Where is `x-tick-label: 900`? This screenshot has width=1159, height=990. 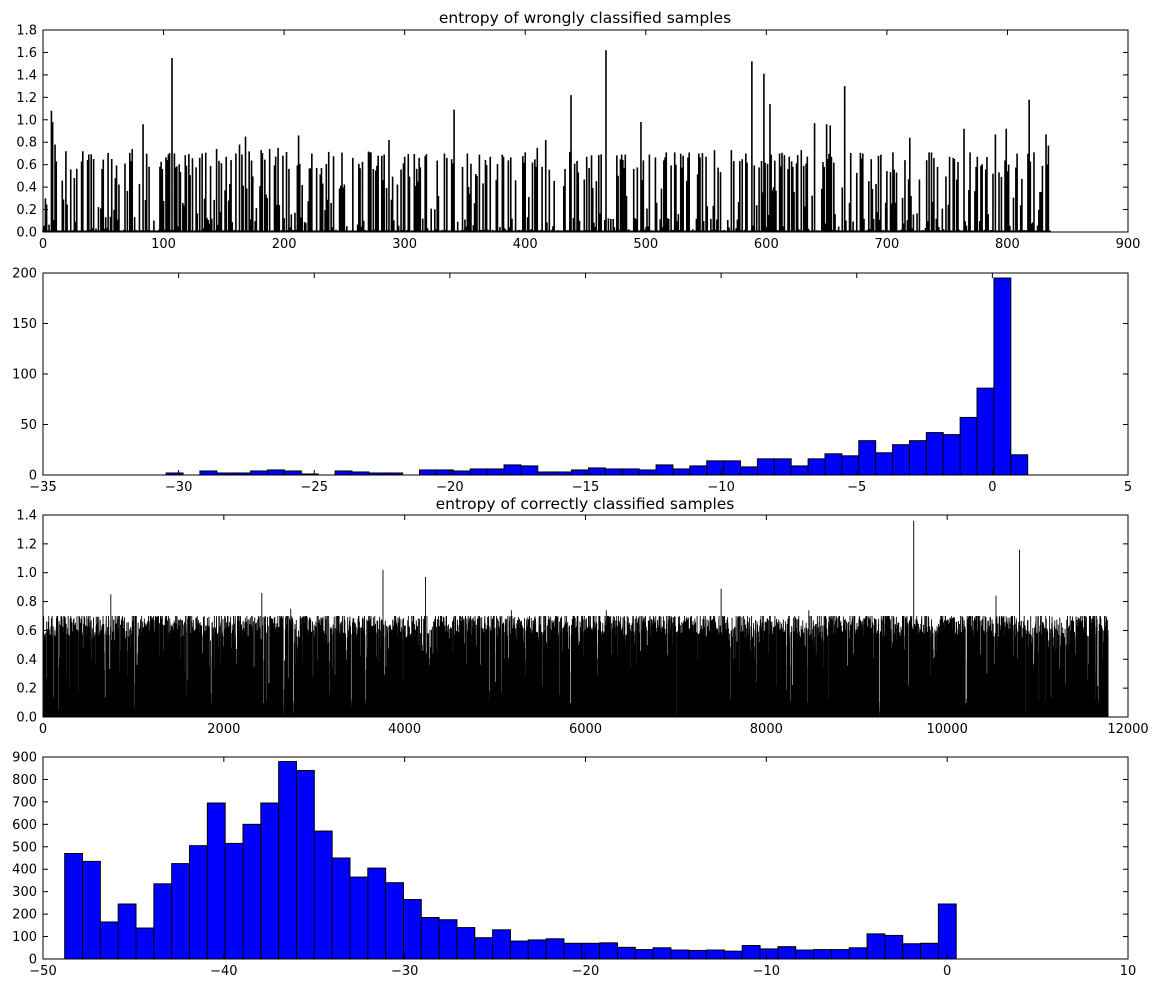 x-tick-label: 900 is located at coordinates (1128, 244).